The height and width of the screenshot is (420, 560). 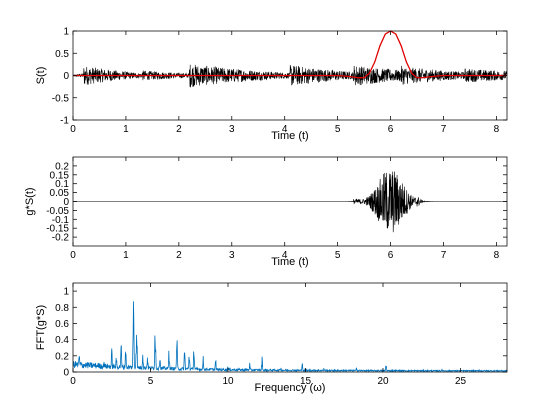 I want to click on panel-filtered-ytick-label: -0.2, so click(x=61, y=238).